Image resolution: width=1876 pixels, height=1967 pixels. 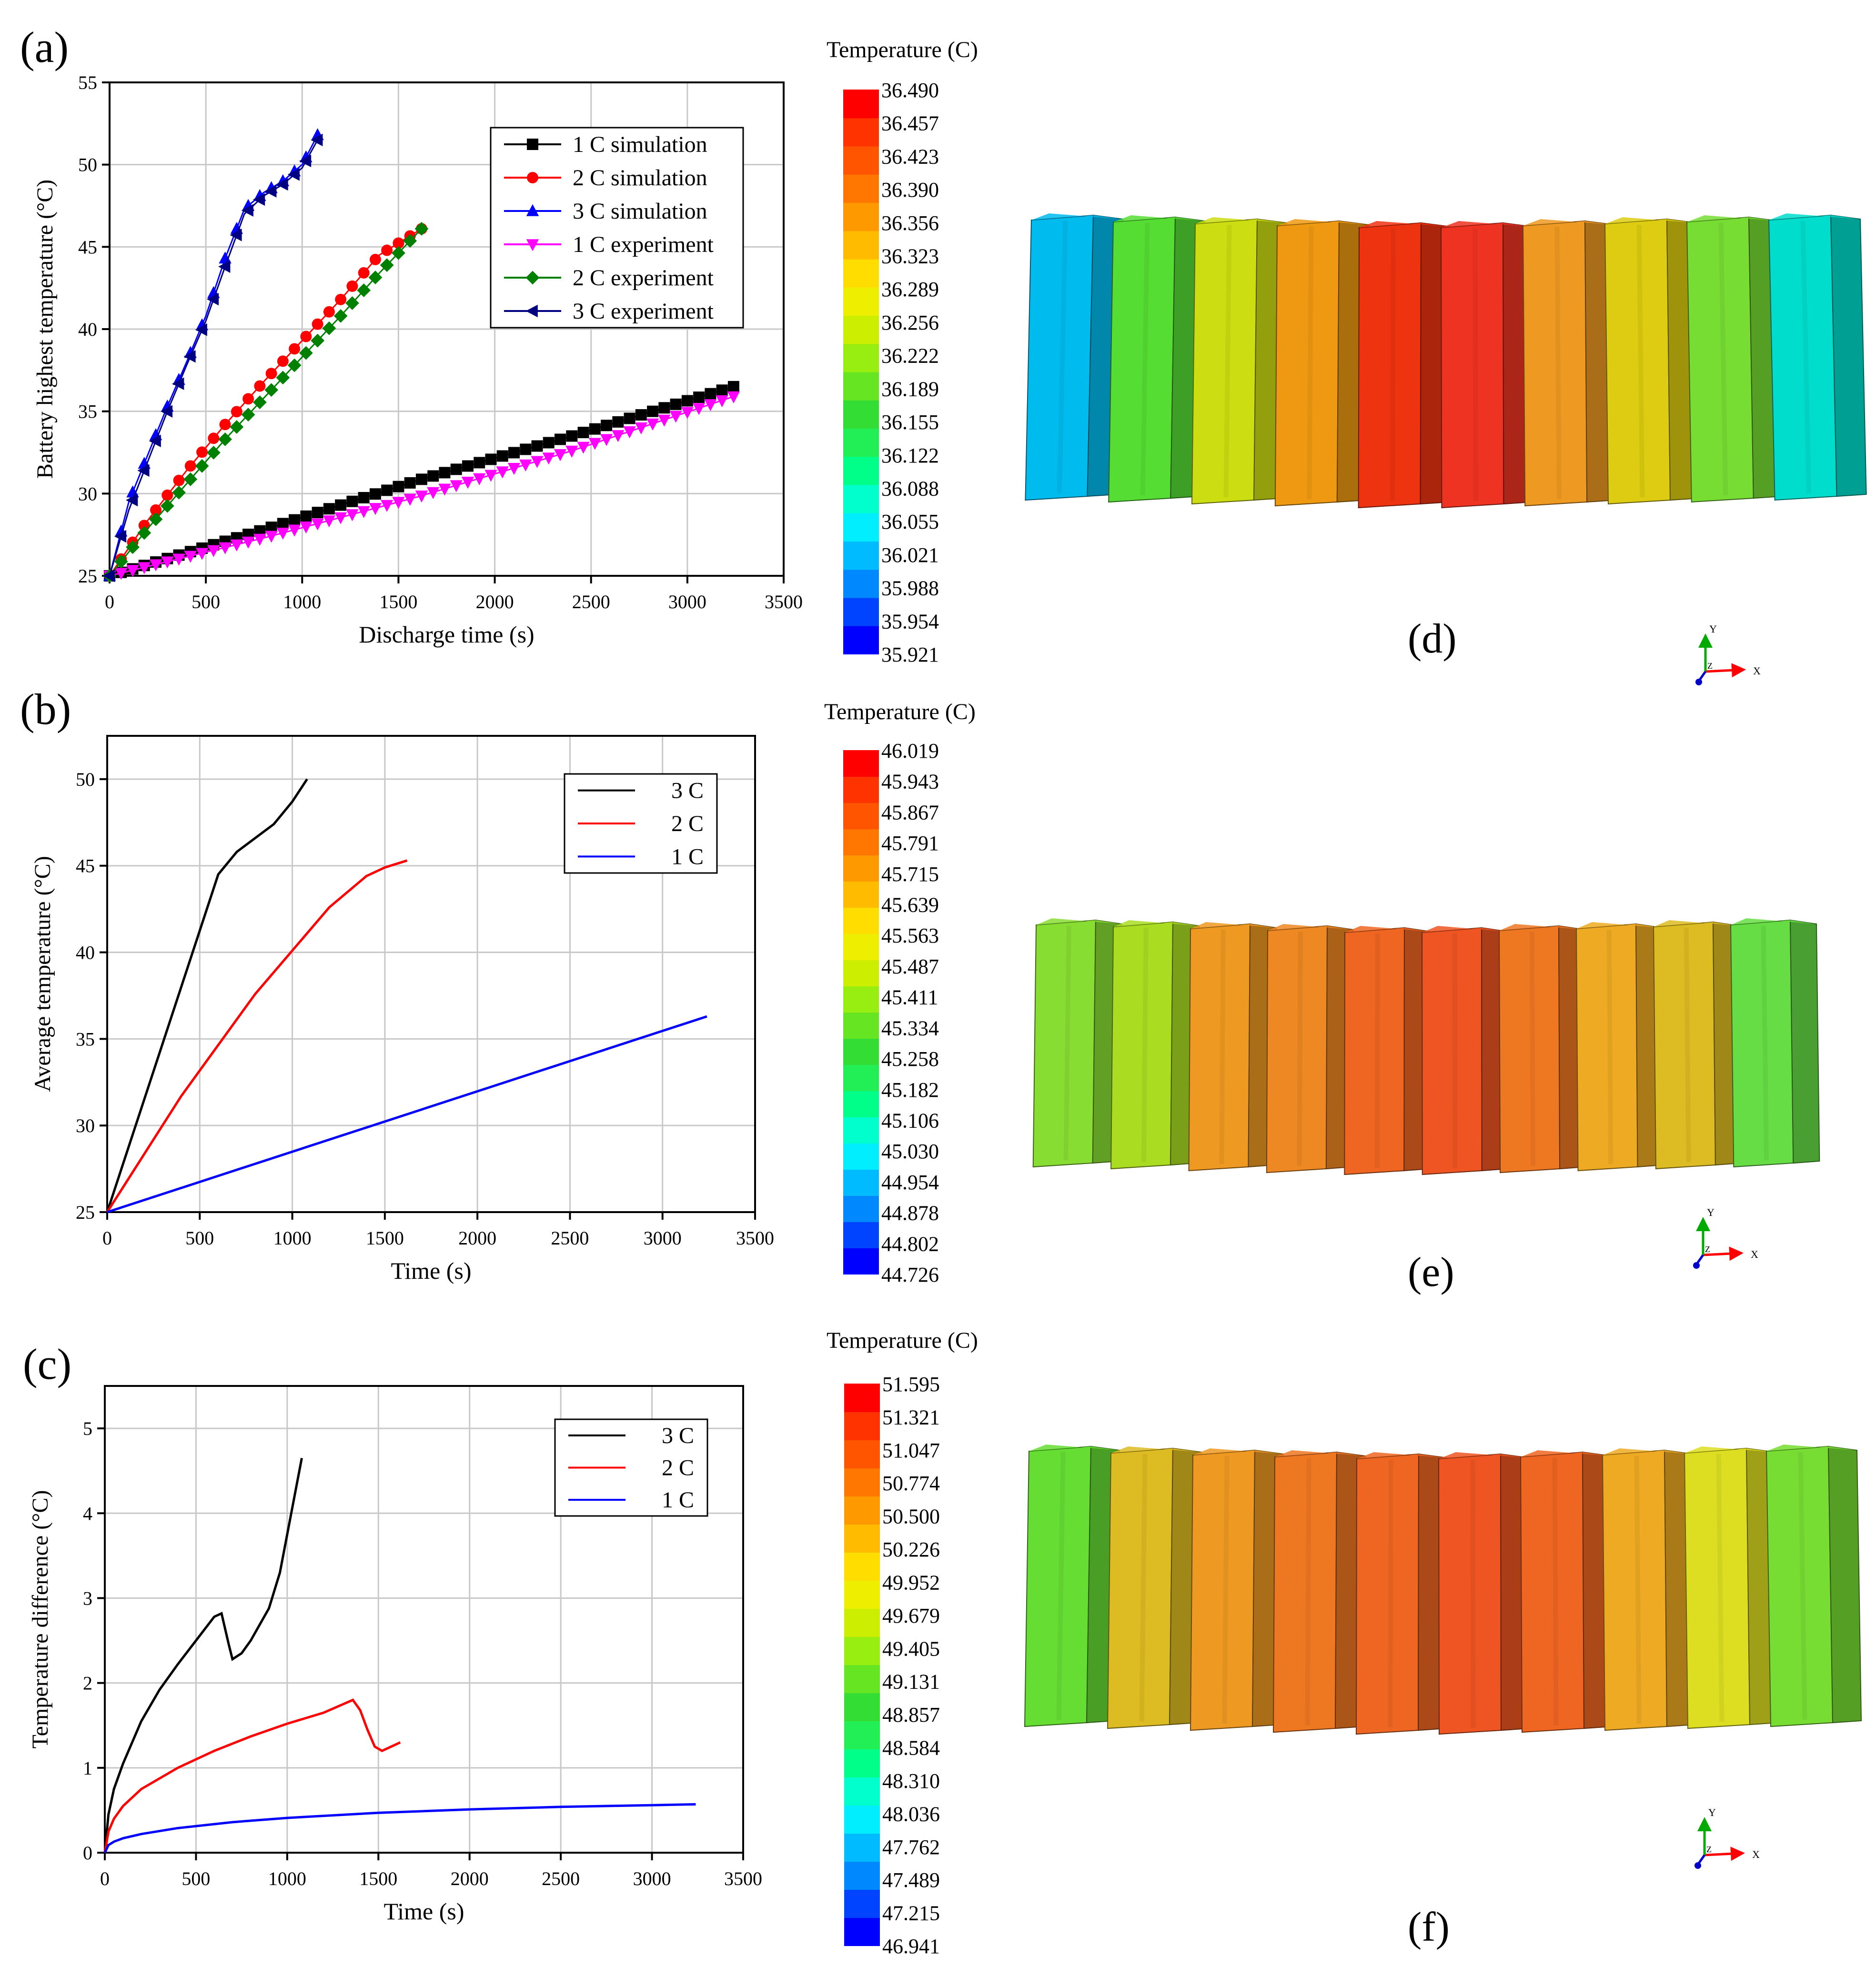 What do you see at coordinates (85, 779) in the screenshot?
I see `y-tick-label: 50` at bounding box center [85, 779].